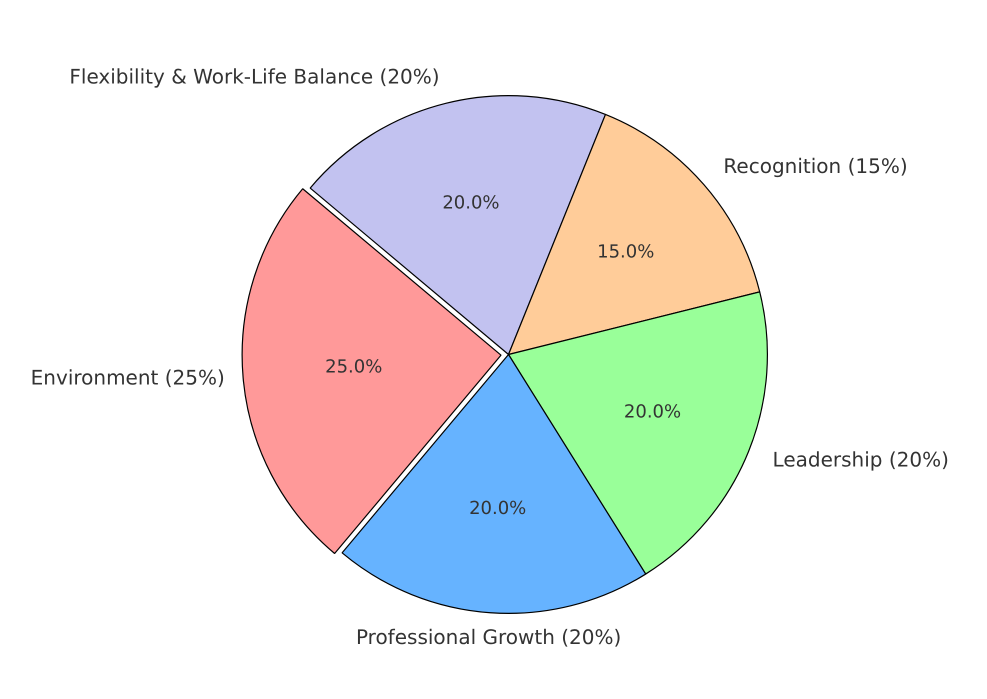 This screenshot has width=987, height=699. Describe the element at coordinates (860, 459) in the screenshot. I see `slice-label: Leadership (20%)` at that location.